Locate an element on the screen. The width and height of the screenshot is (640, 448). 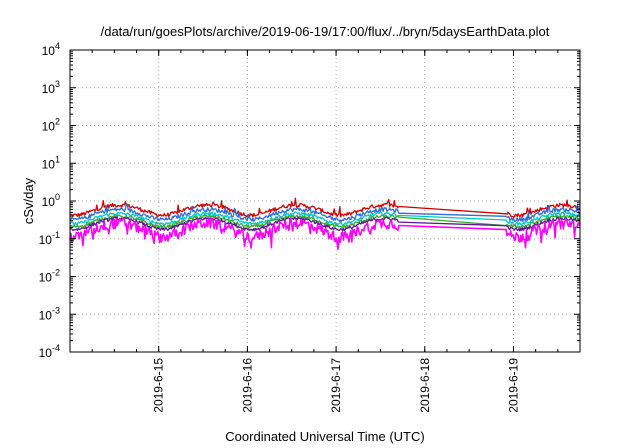
series-layer is located at coordinates (325, 223).